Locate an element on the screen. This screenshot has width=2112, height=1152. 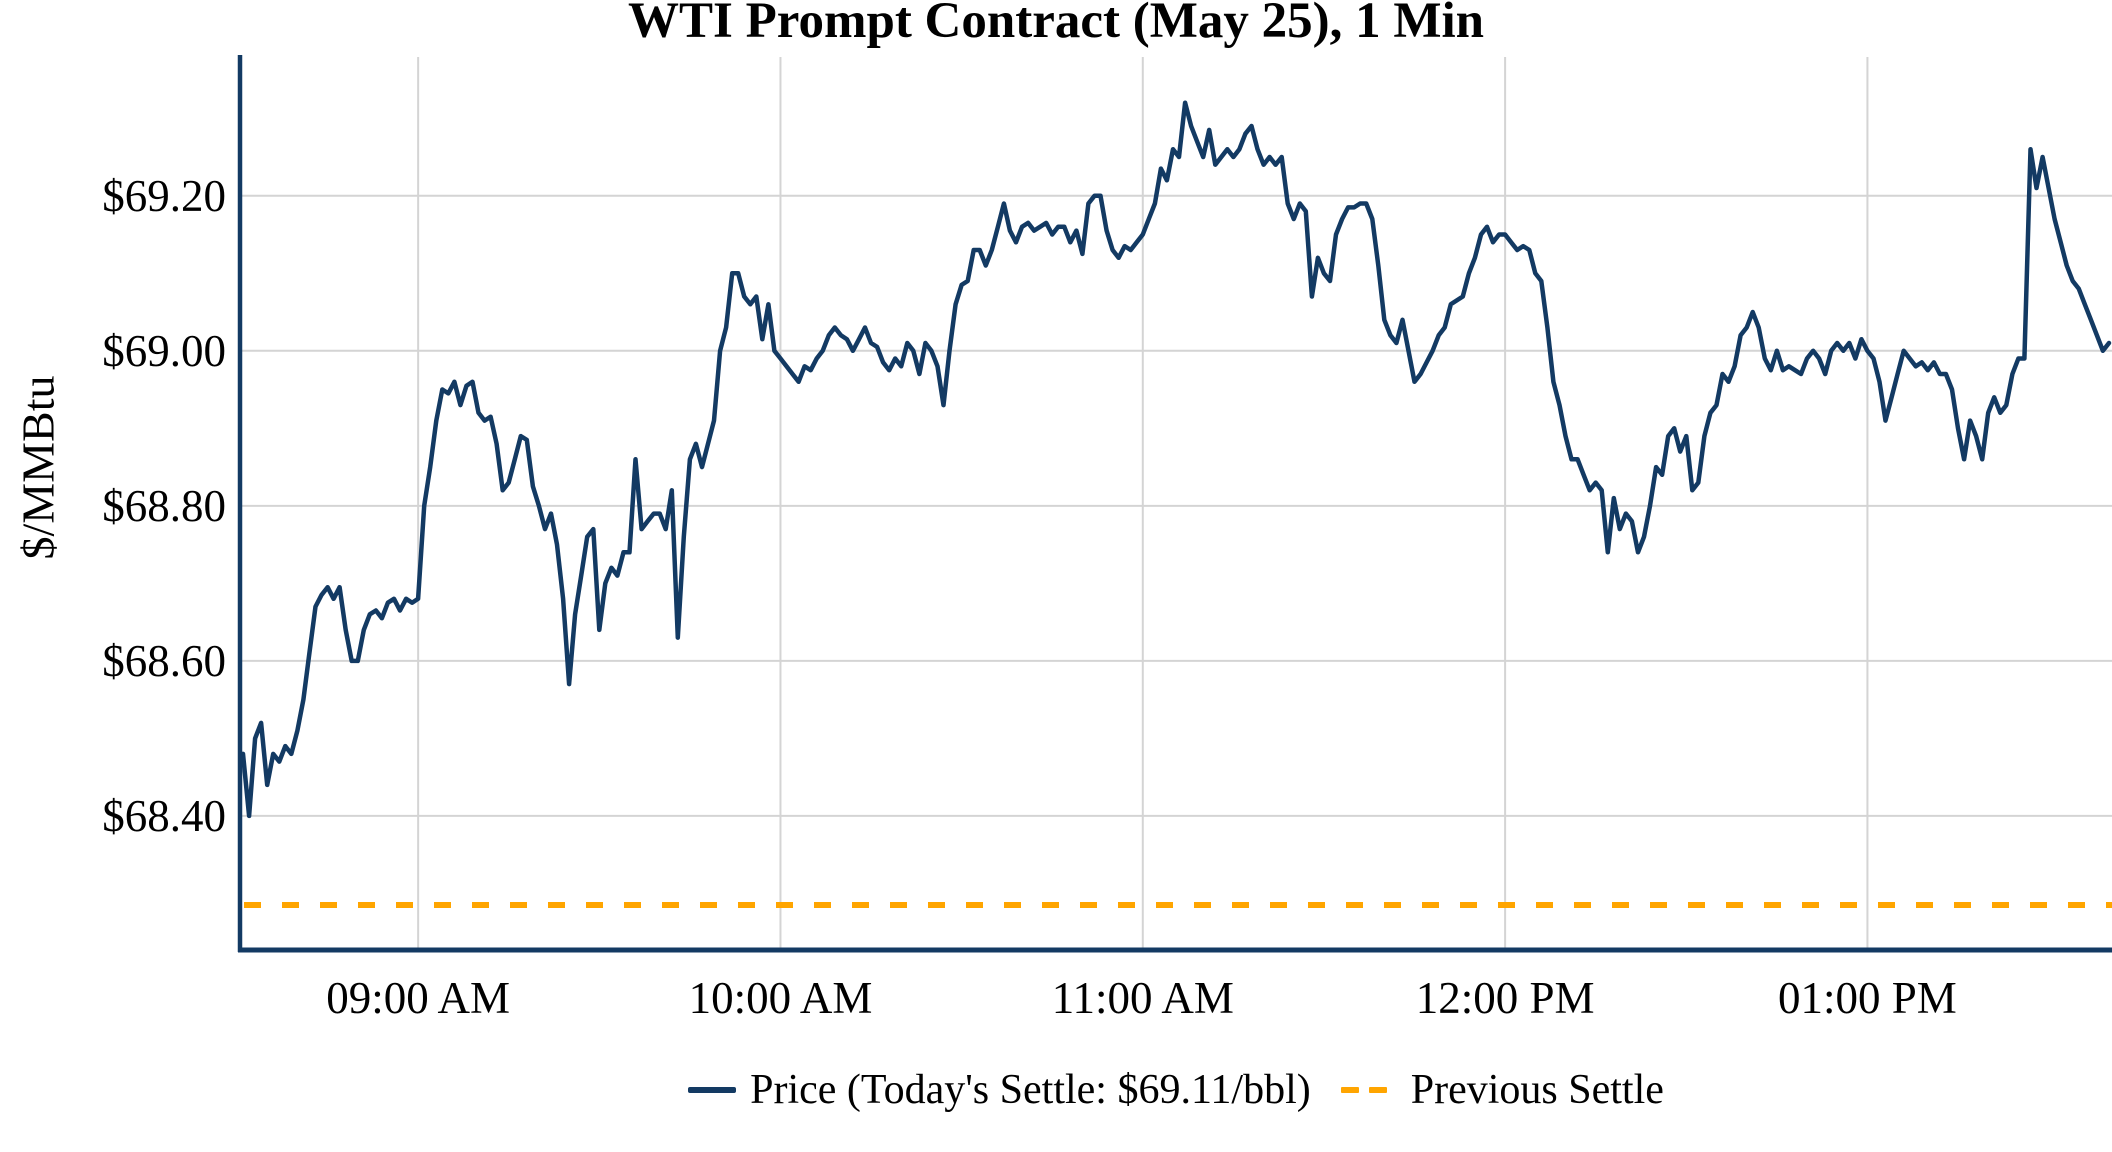
legend-label-previous-settle: Previous Settle is located at coordinates (1537, 1090).